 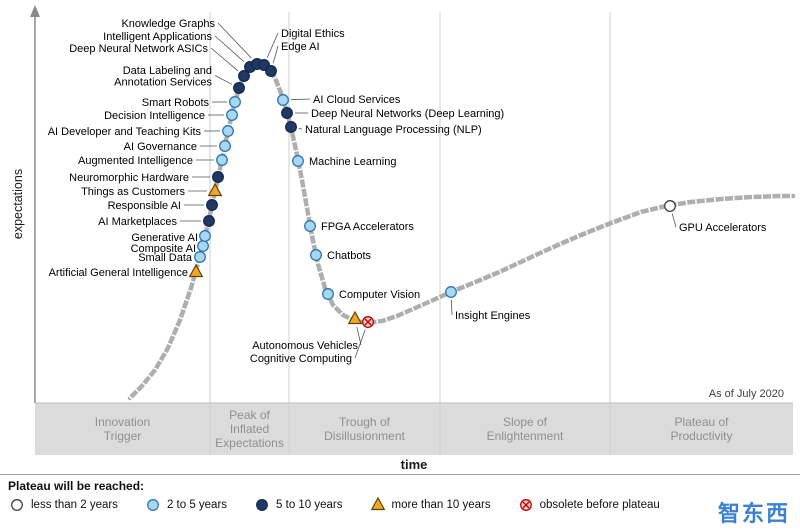 What do you see at coordinates (223, 80) in the screenshot?
I see `leader-data-labeling-and-annotation-services` at bounding box center [223, 80].